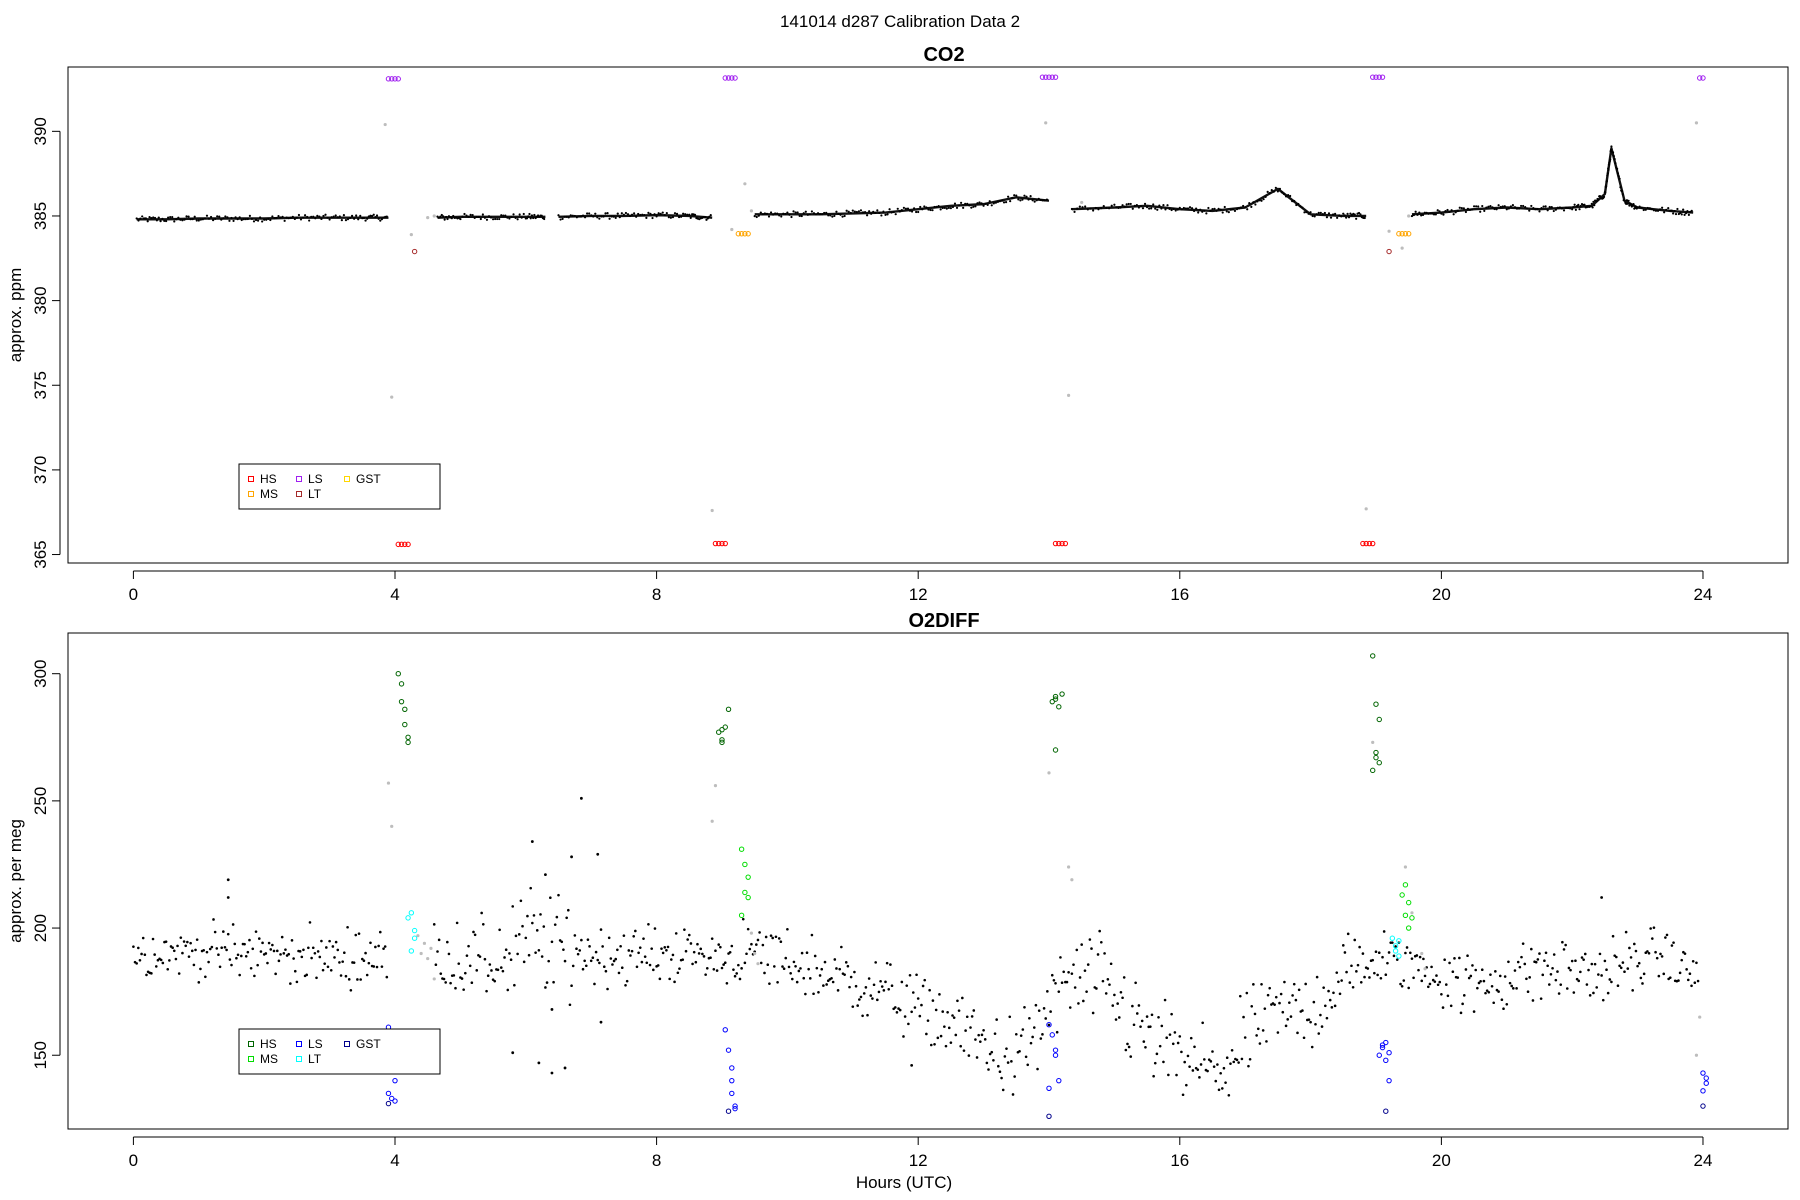 The height and width of the screenshot is (1200, 1800). I want to click on transition-point, so click(418, 936).